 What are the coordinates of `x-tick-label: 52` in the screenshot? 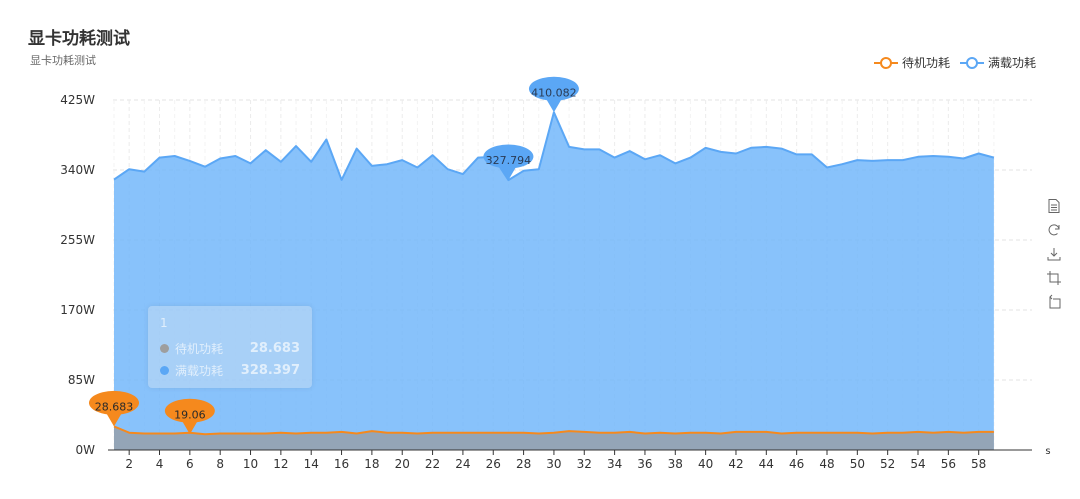 It's located at (887, 464).